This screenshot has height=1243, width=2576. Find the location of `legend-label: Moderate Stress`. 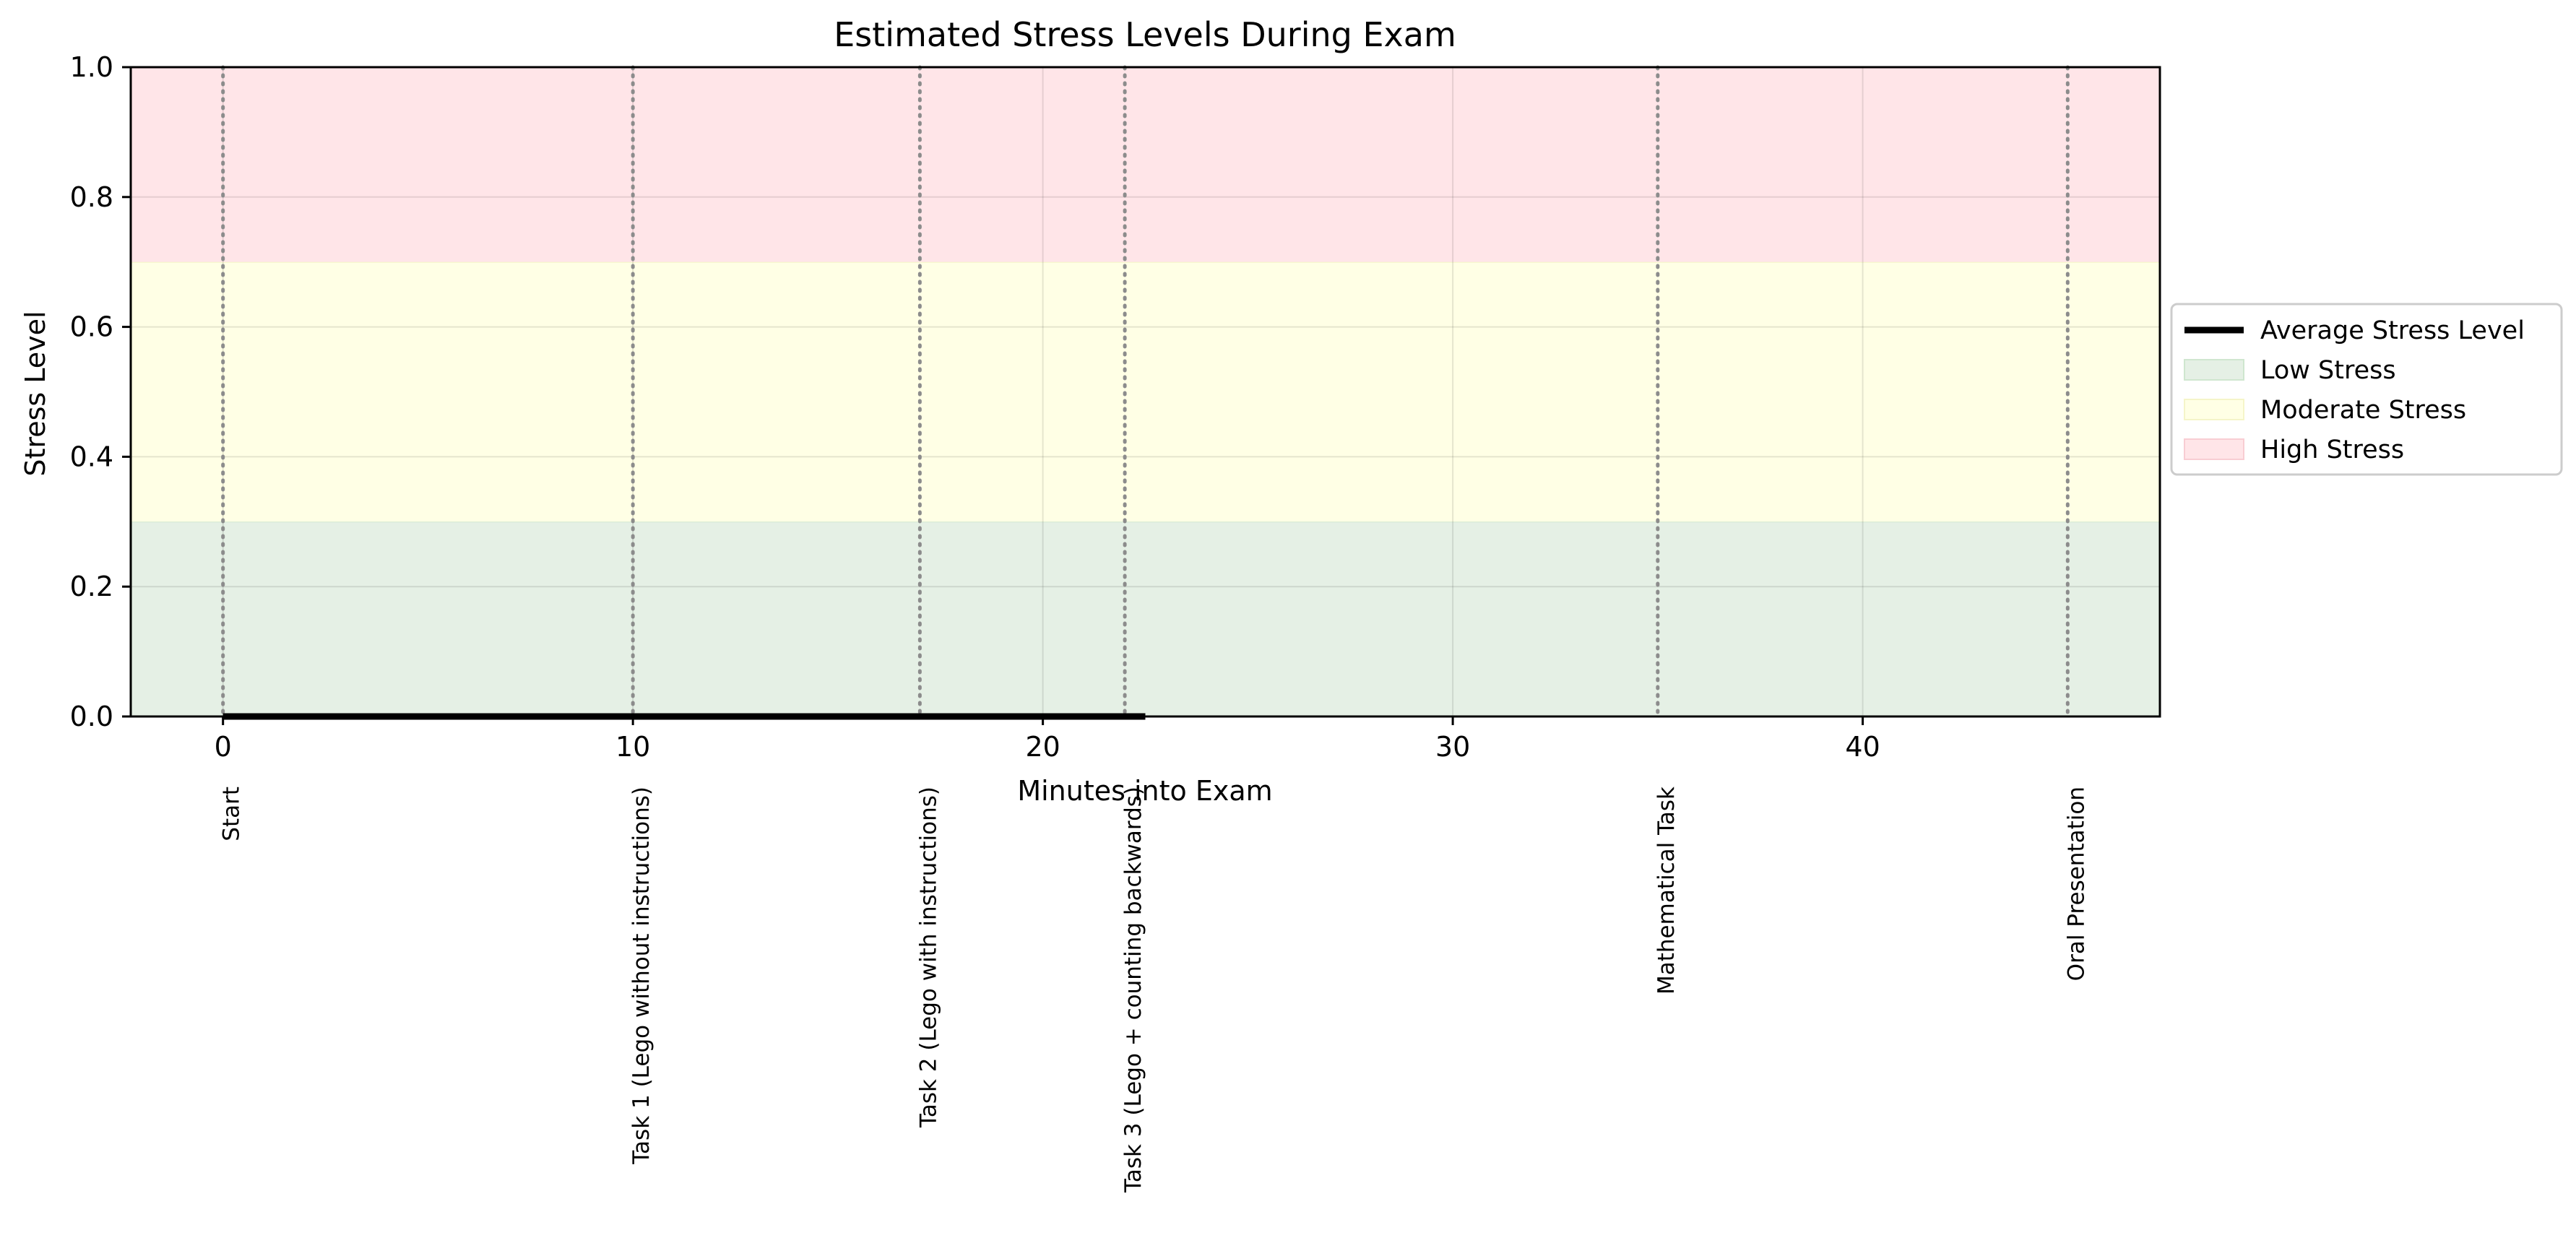

legend-label: Moderate Stress is located at coordinates (2363, 410).